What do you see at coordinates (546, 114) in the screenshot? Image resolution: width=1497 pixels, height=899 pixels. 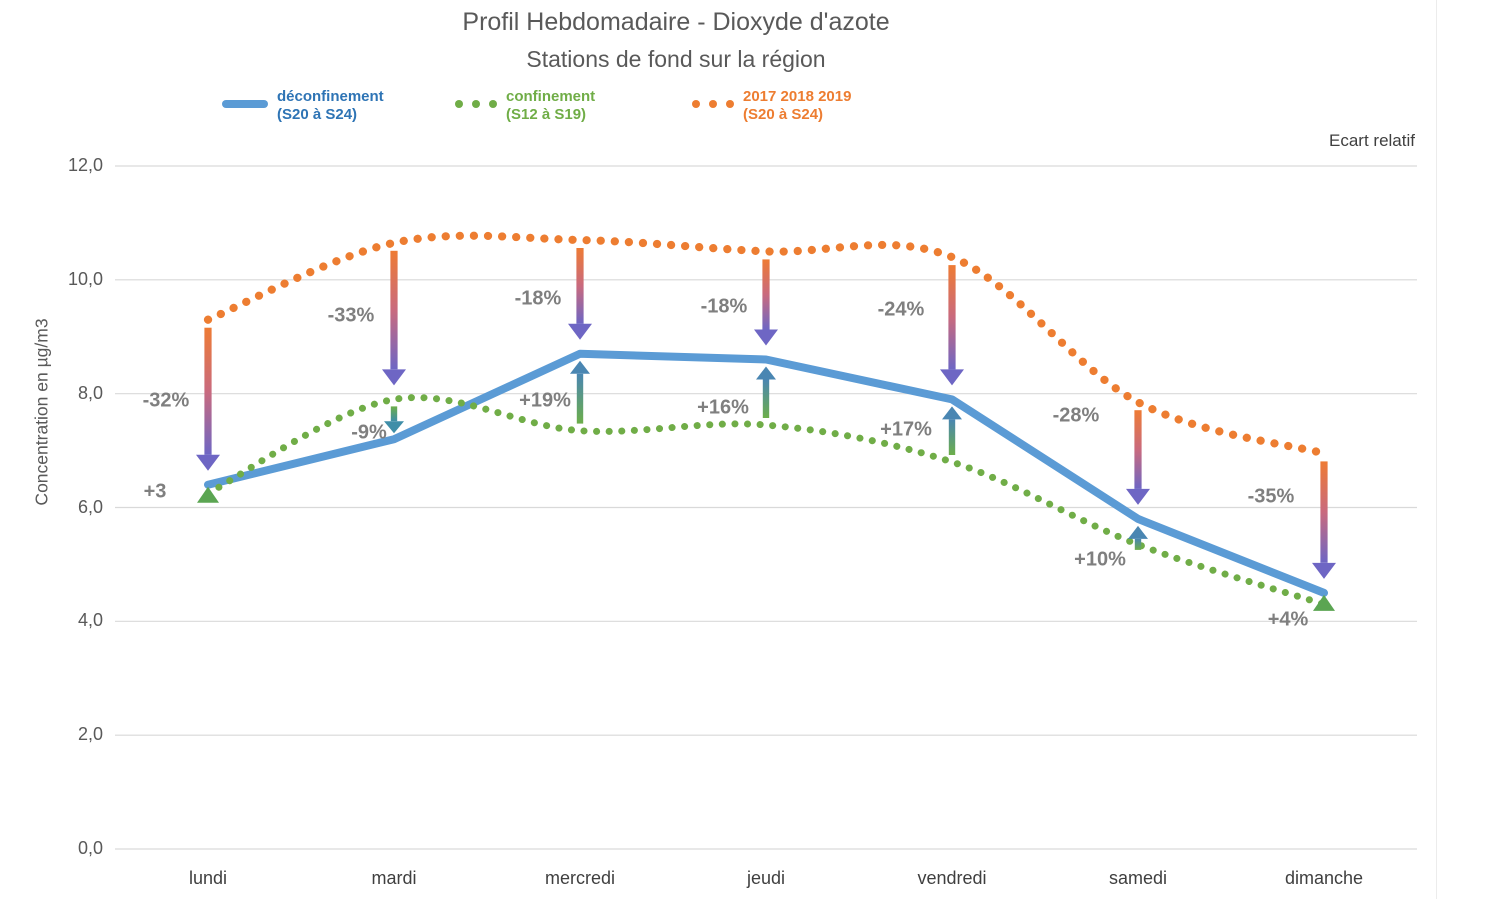 I see `legend-label-line2: (S12 à S19)` at bounding box center [546, 114].